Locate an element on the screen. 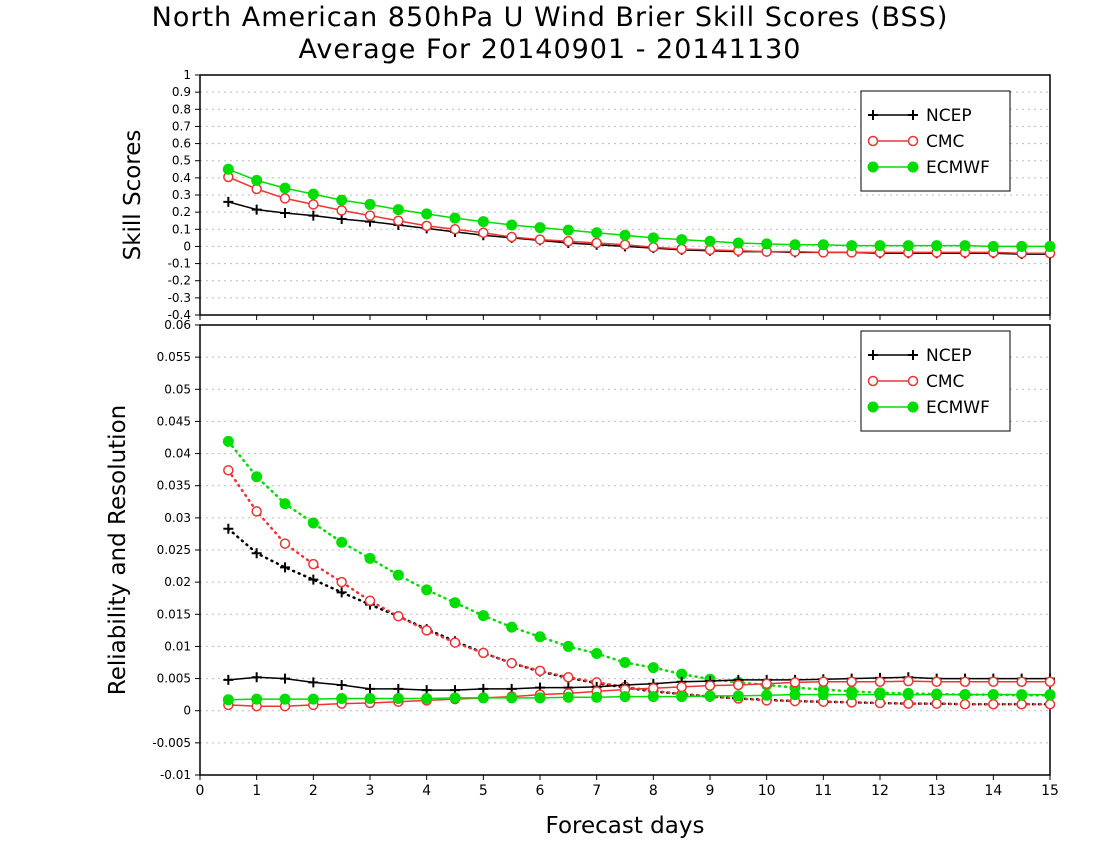  x-tick-label: 12 is located at coordinates (880, 791).